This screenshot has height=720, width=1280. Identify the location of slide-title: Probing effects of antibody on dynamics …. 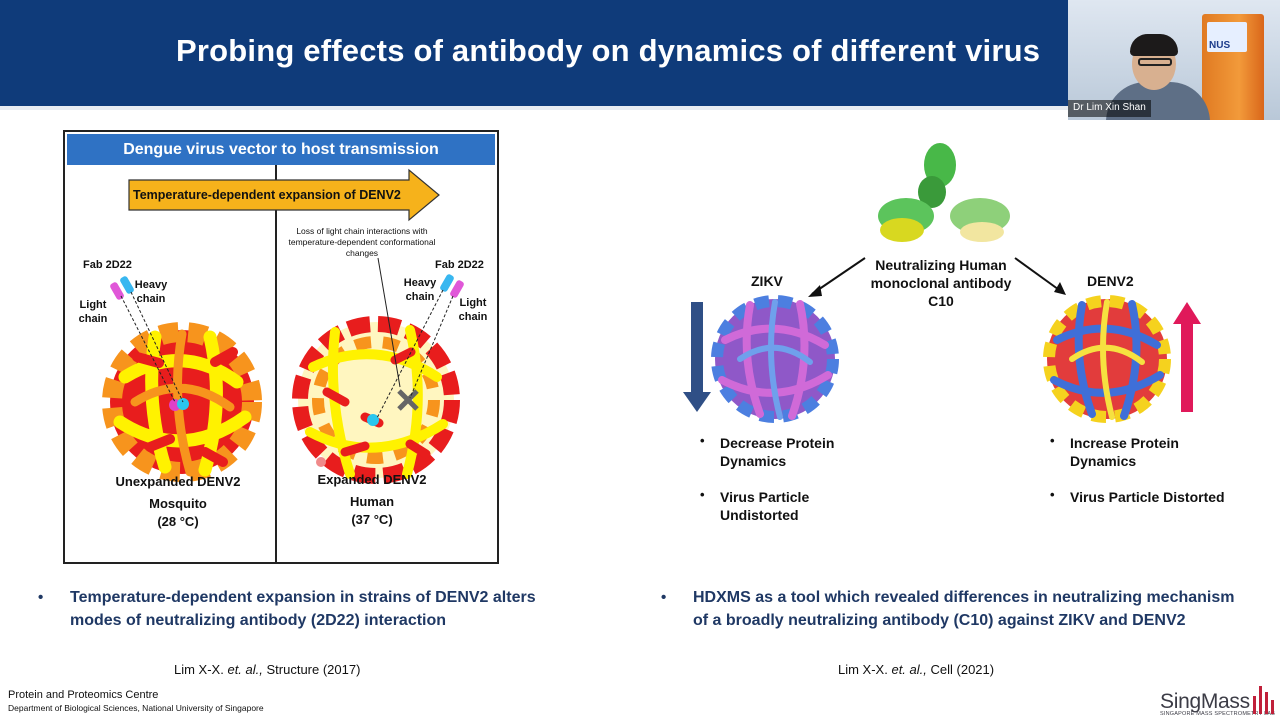
(608, 50).